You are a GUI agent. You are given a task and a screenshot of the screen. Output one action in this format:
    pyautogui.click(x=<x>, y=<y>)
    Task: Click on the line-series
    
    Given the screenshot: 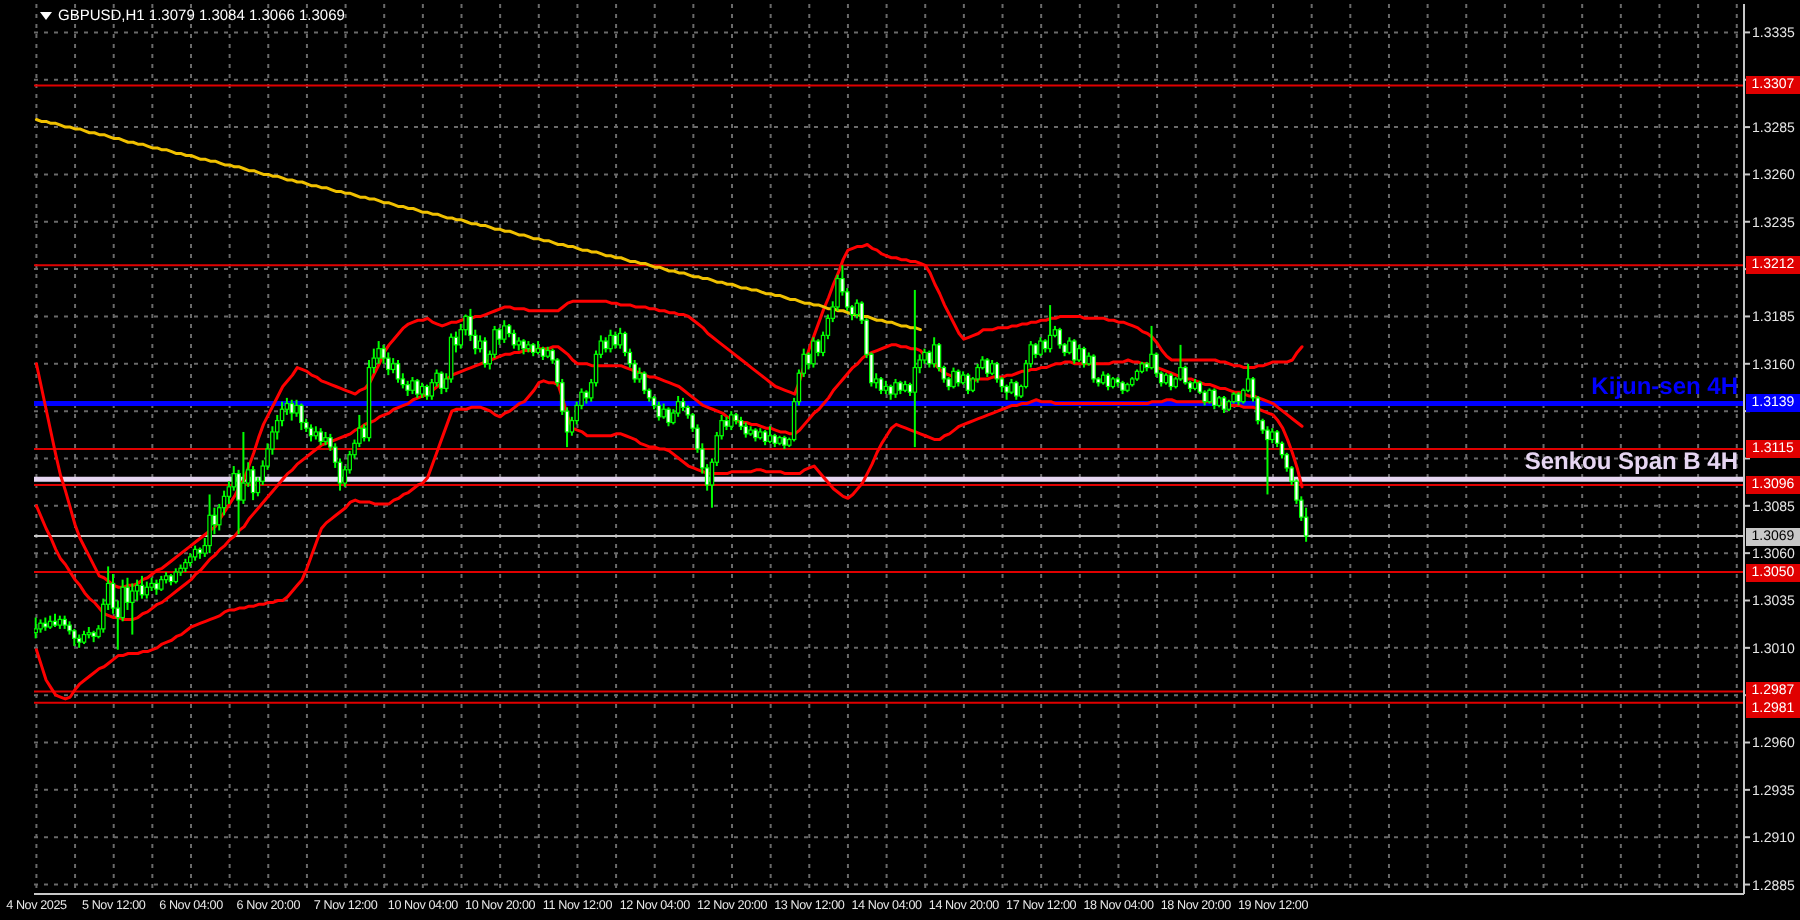 What is the action you would take?
    pyautogui.click(x=478, y=225)
    